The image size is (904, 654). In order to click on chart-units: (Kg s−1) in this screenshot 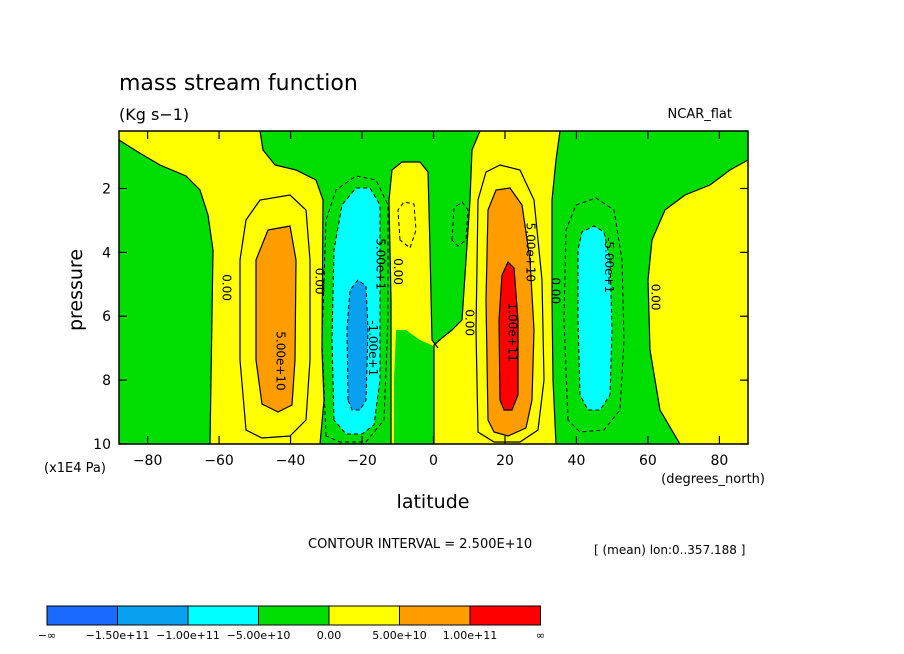, I will do `click(154, 114)`.